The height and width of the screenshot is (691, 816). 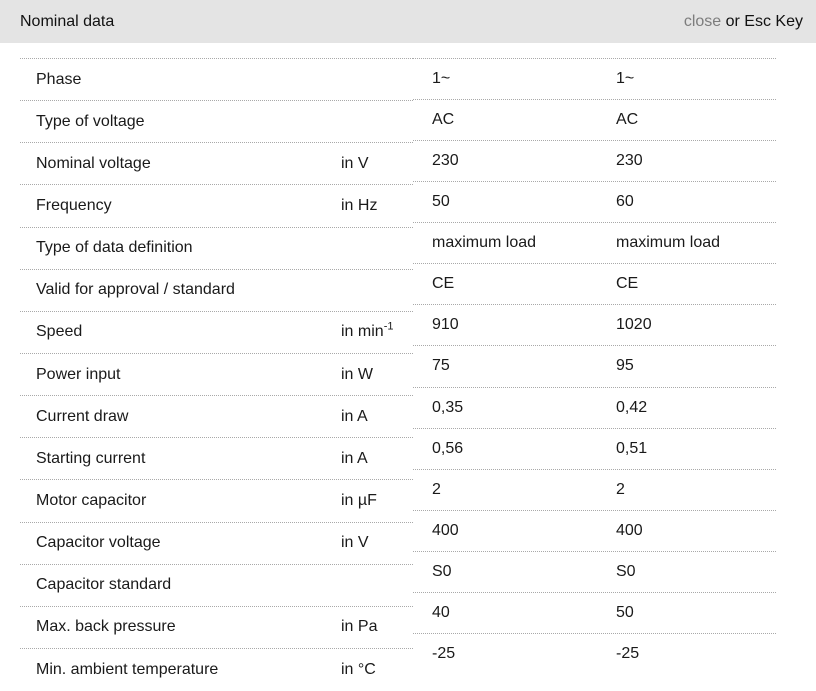 What do you see at coordinates (445, 161) in the screenshot?
I see `row-value-1: 230` at bounding box center [445, 161].